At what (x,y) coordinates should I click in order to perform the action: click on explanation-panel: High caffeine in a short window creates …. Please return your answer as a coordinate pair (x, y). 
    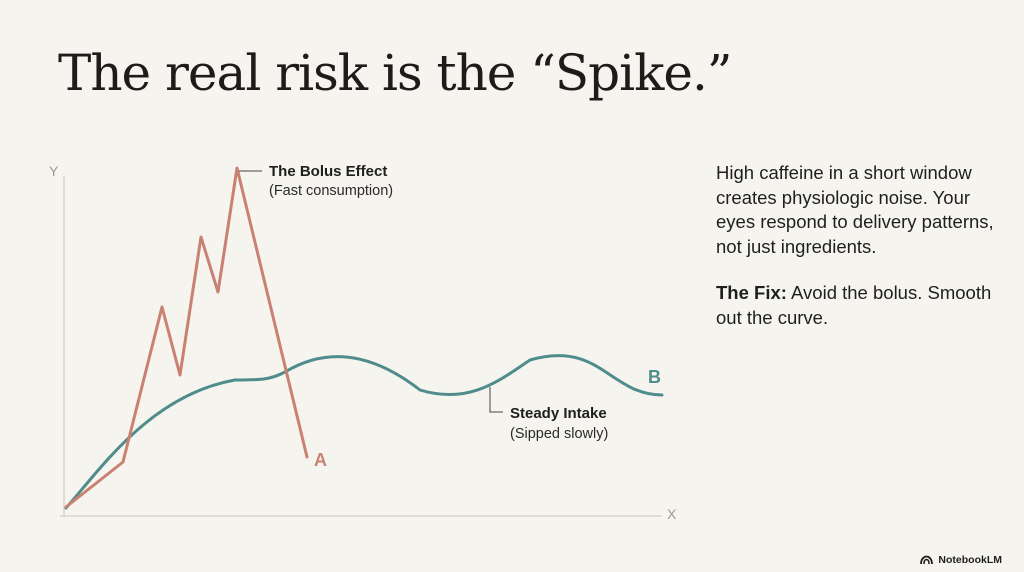
    Looking at the image, I should click on (856, 245).